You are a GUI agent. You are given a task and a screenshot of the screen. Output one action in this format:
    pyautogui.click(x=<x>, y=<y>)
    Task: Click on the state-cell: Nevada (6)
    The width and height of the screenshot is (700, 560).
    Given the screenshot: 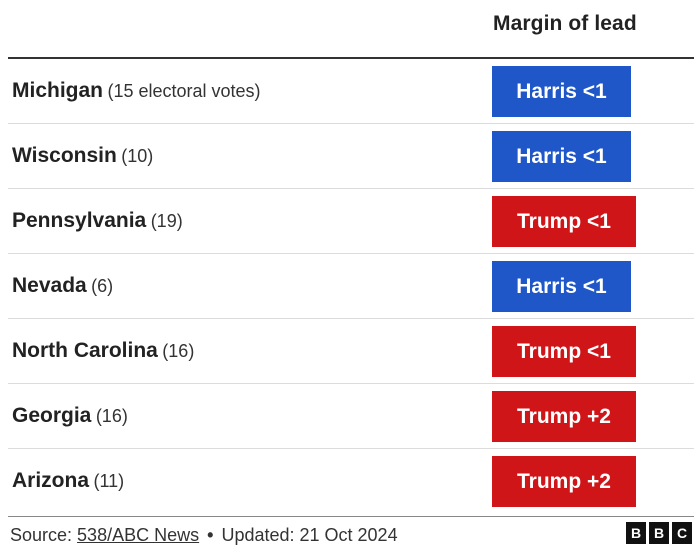 What is the action you would take?
    pyautogui.click(x=62, y=286)
    